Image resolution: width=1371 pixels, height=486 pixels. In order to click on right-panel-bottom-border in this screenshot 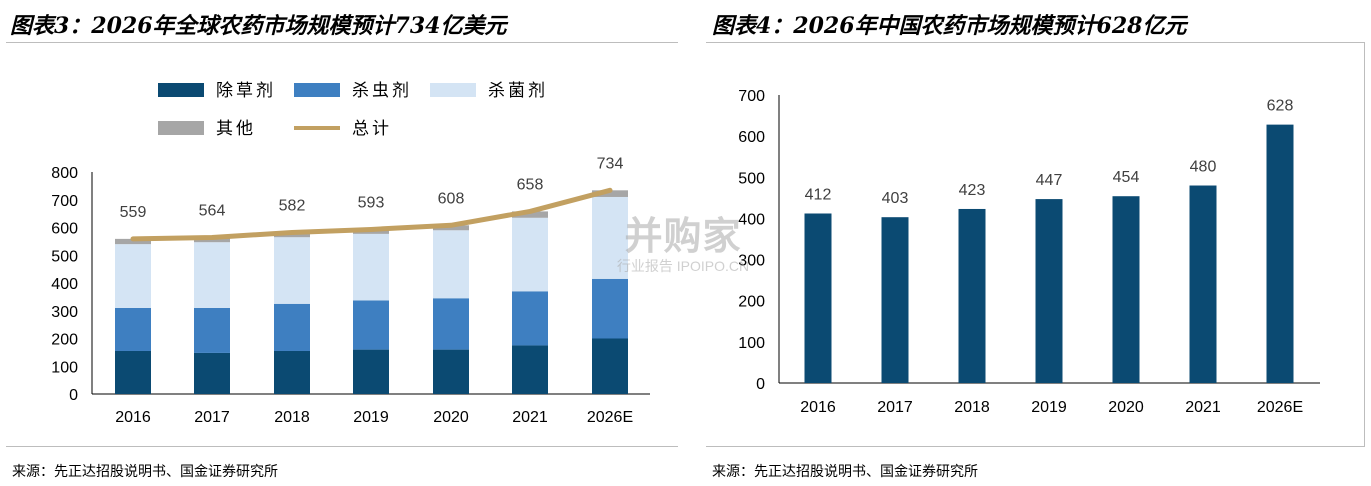, I will do `click(1035, 446)`.